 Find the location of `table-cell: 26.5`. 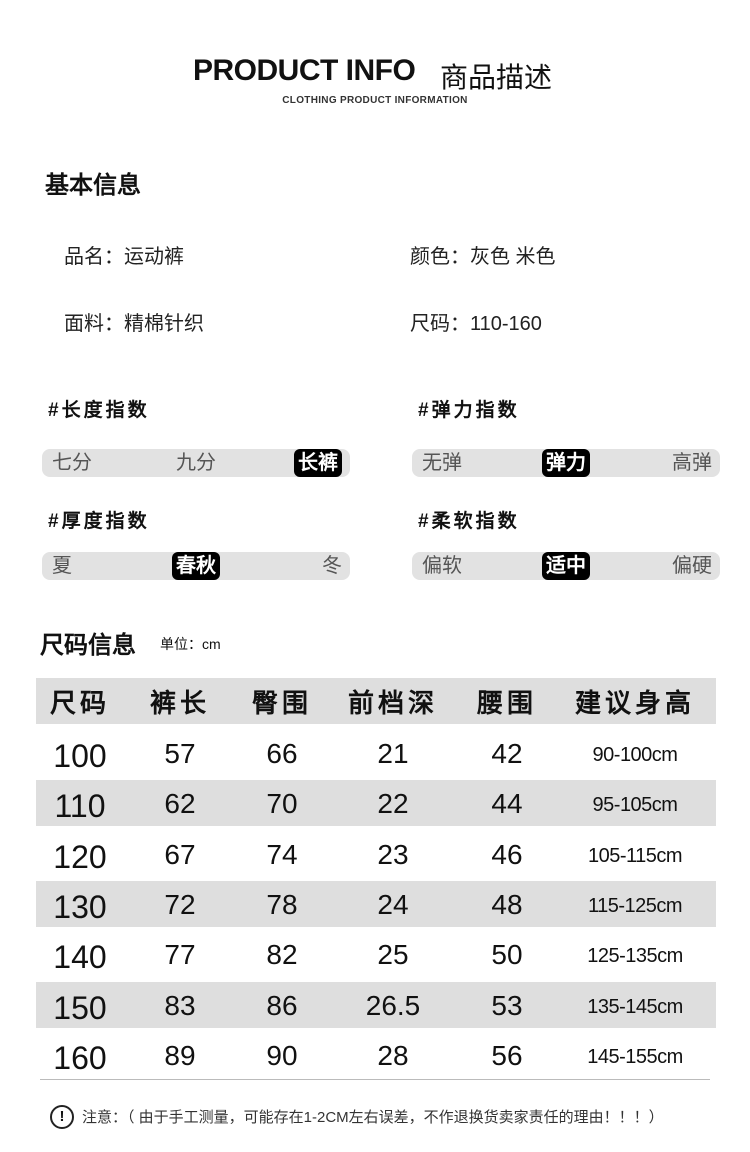

table-cell: 26.5 is located at coordinates (393, 1005).